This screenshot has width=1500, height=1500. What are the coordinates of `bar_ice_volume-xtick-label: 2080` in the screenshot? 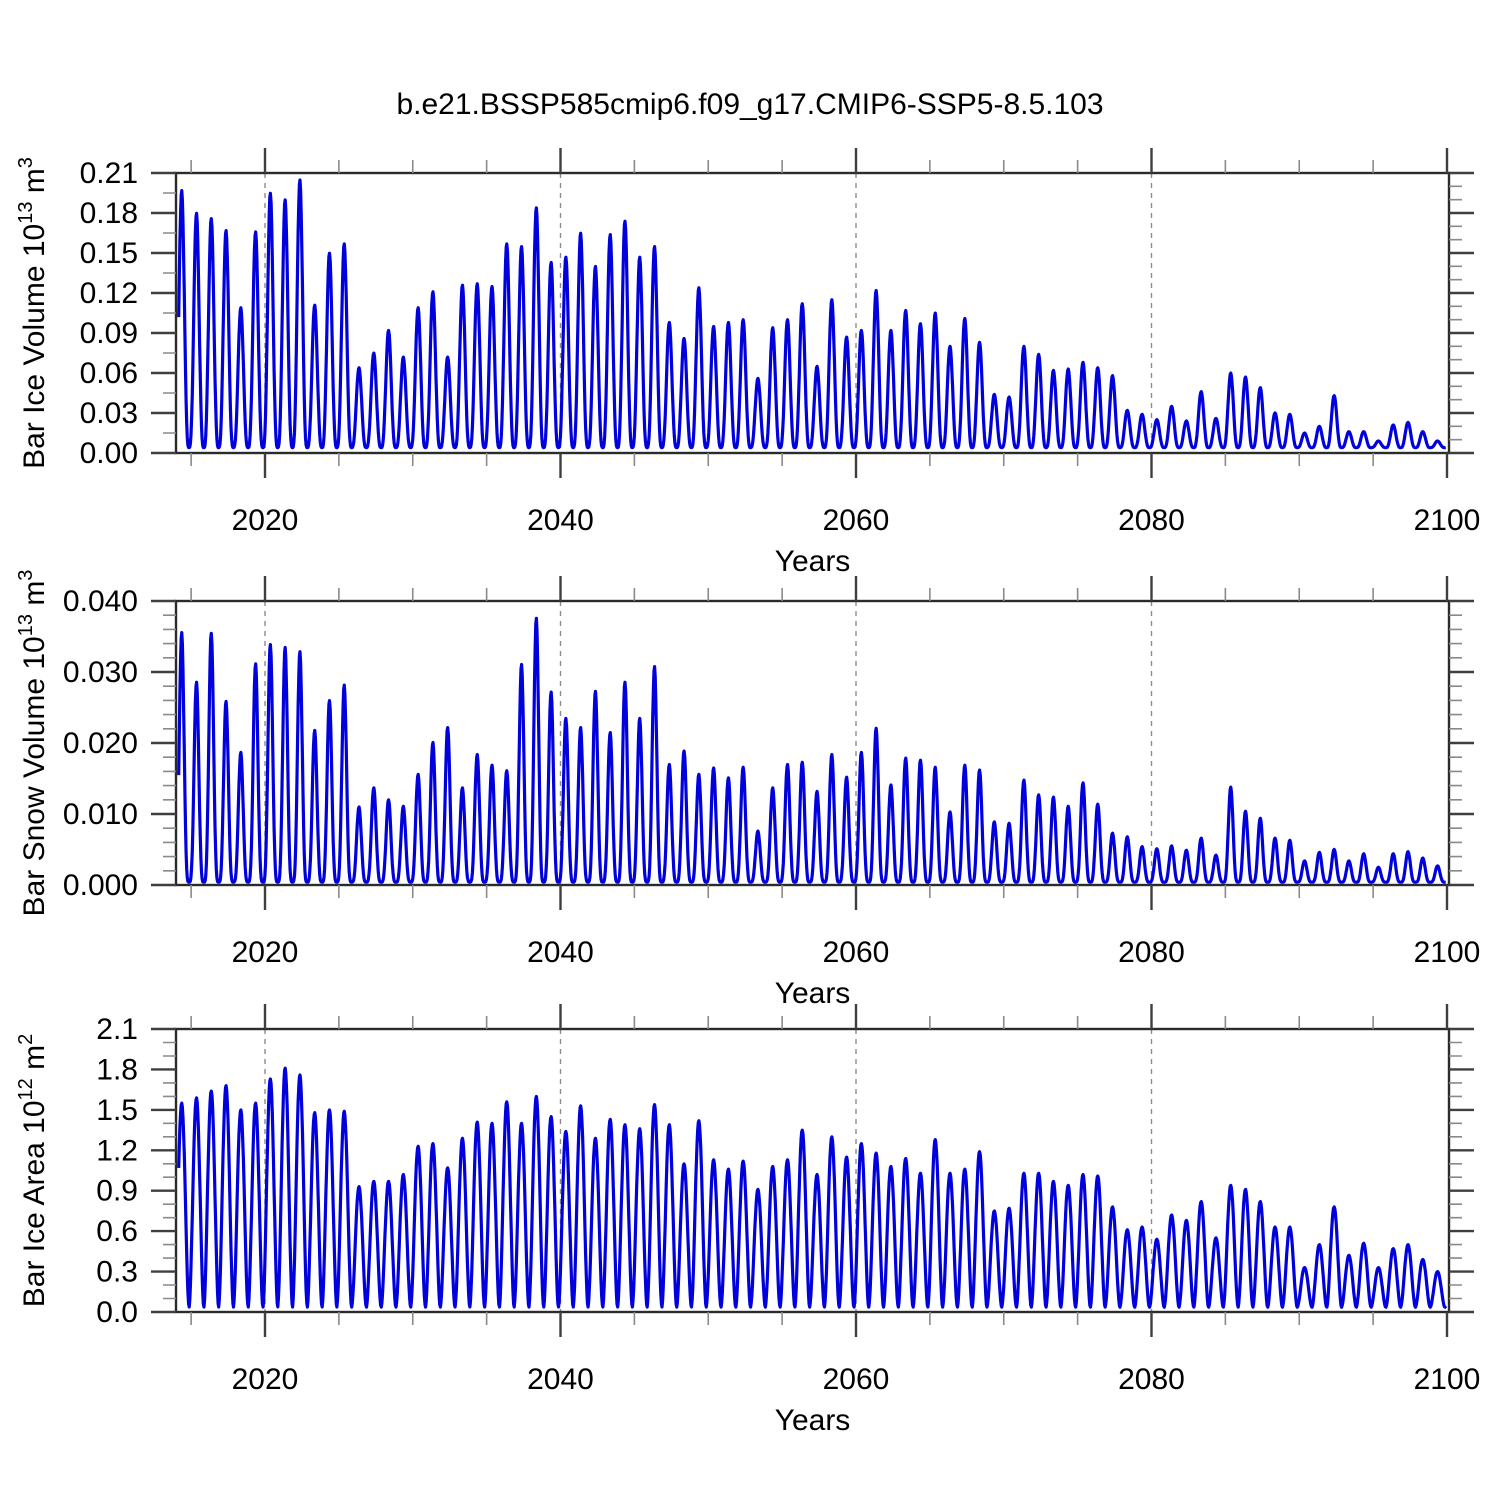 It's located at (1151, 520).